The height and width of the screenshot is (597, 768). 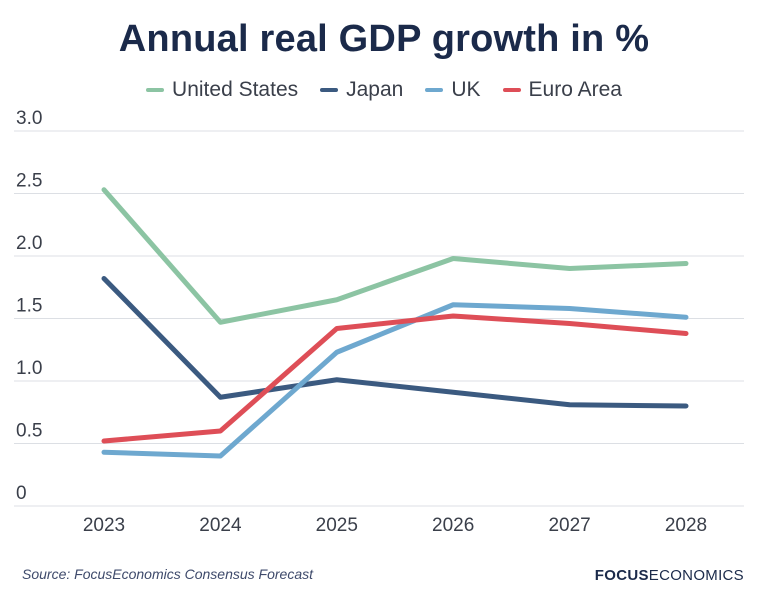 What do you see at coordinates (395, 525) in the screenshot?
I see `x-axis-ticks: 2023 2024 2025 2026 2027 2028` at bounding box center [395, 525].